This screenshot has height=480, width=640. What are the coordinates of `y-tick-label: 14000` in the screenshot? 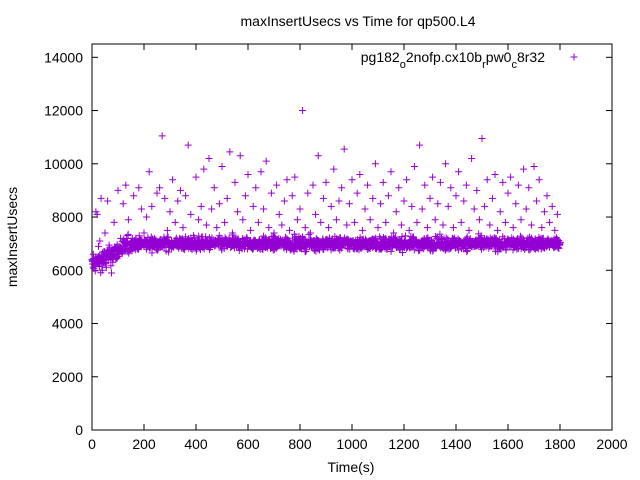 It's located at (63, 57).